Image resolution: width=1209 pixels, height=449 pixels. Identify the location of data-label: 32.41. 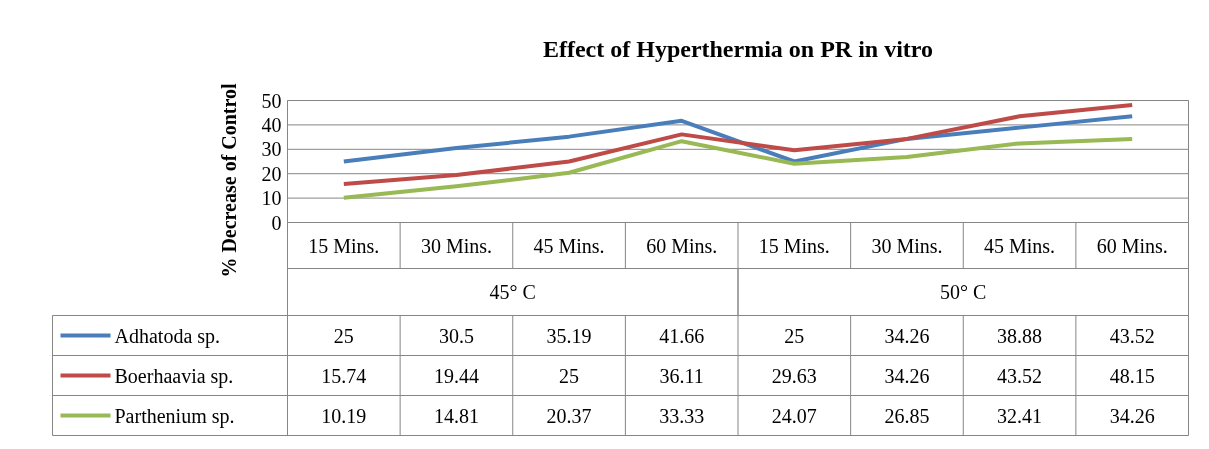
(1020, 415).